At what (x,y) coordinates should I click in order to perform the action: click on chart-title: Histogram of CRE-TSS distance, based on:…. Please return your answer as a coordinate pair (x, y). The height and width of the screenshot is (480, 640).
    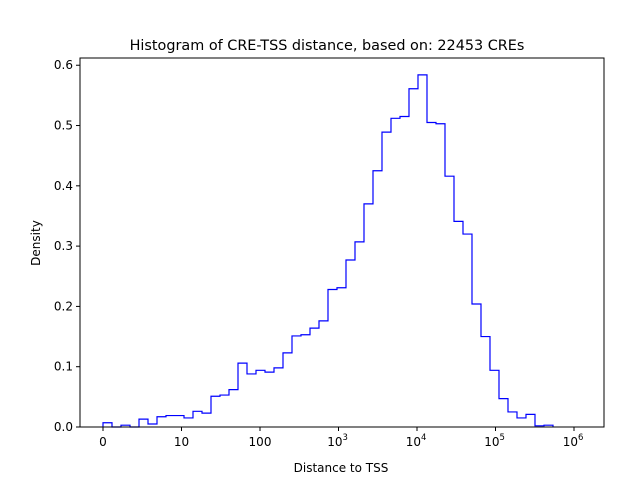
    Looking at the image, I should click on (327, 46).